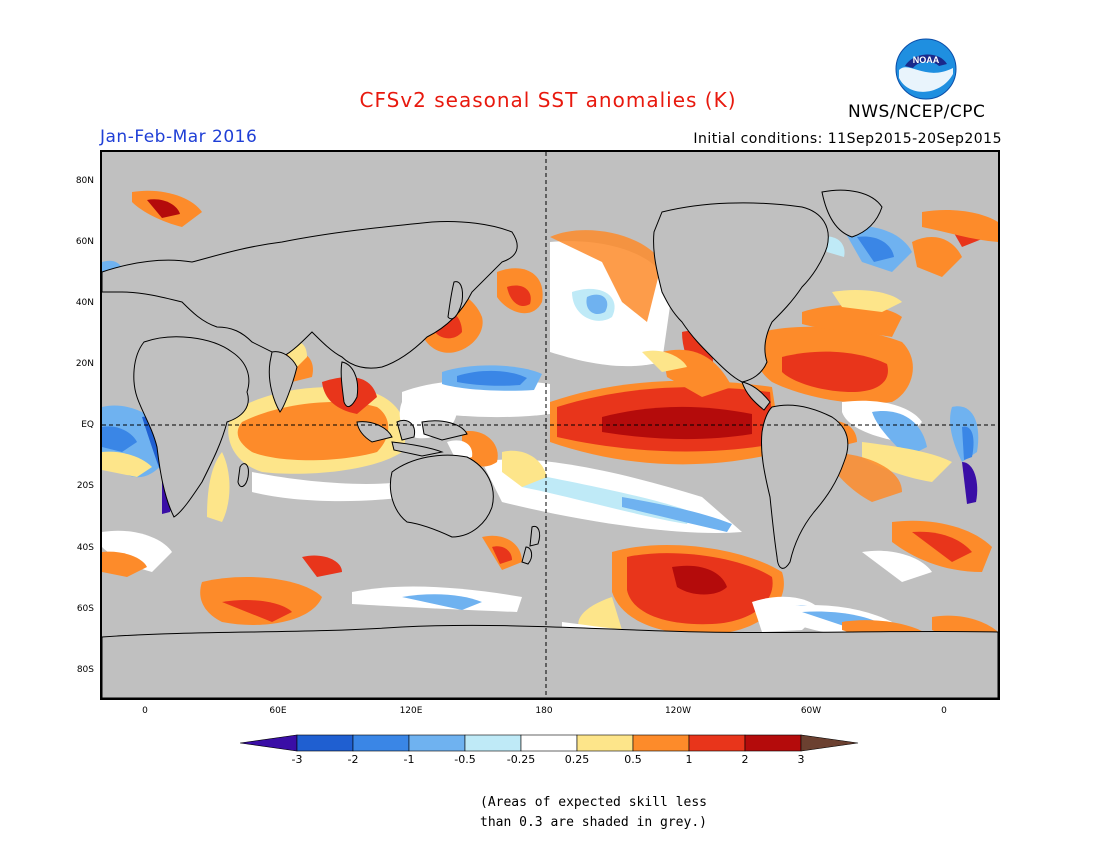 This screenshot has width=1100, height=850. I want to click on colorbar-tick-label: 2, so click(745, 759).